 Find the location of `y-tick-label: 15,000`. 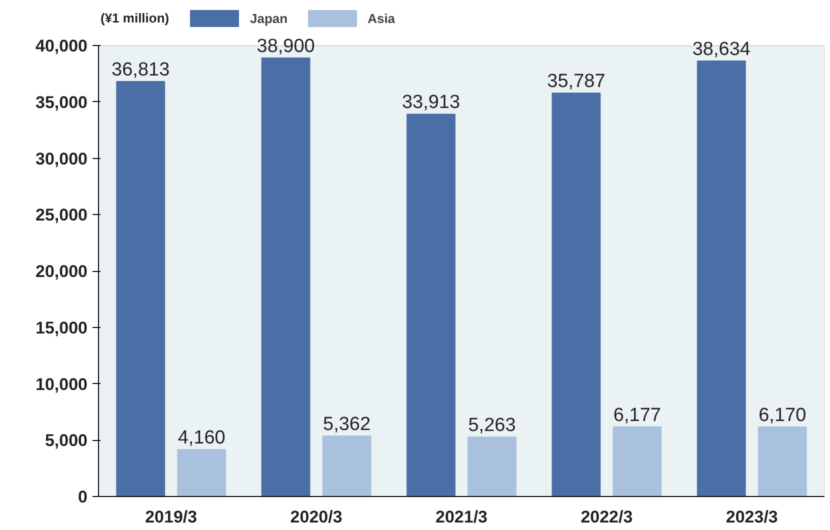

y-tick-label: 15,000 is located at coordinates (62, 328).